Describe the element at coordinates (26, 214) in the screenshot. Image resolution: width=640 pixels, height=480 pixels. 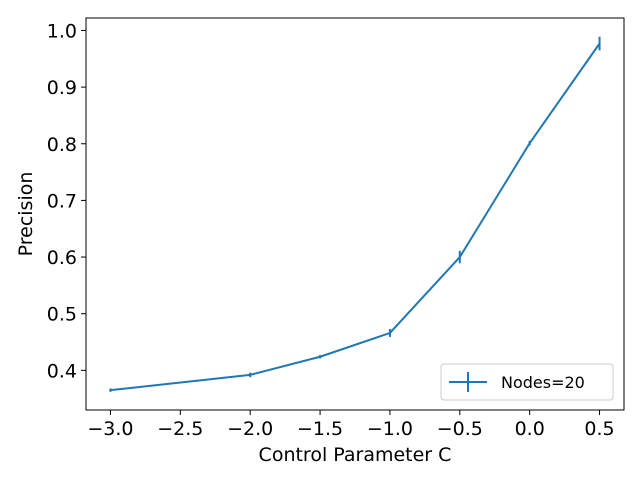
I see `y-axis-label: Precision` at that location.